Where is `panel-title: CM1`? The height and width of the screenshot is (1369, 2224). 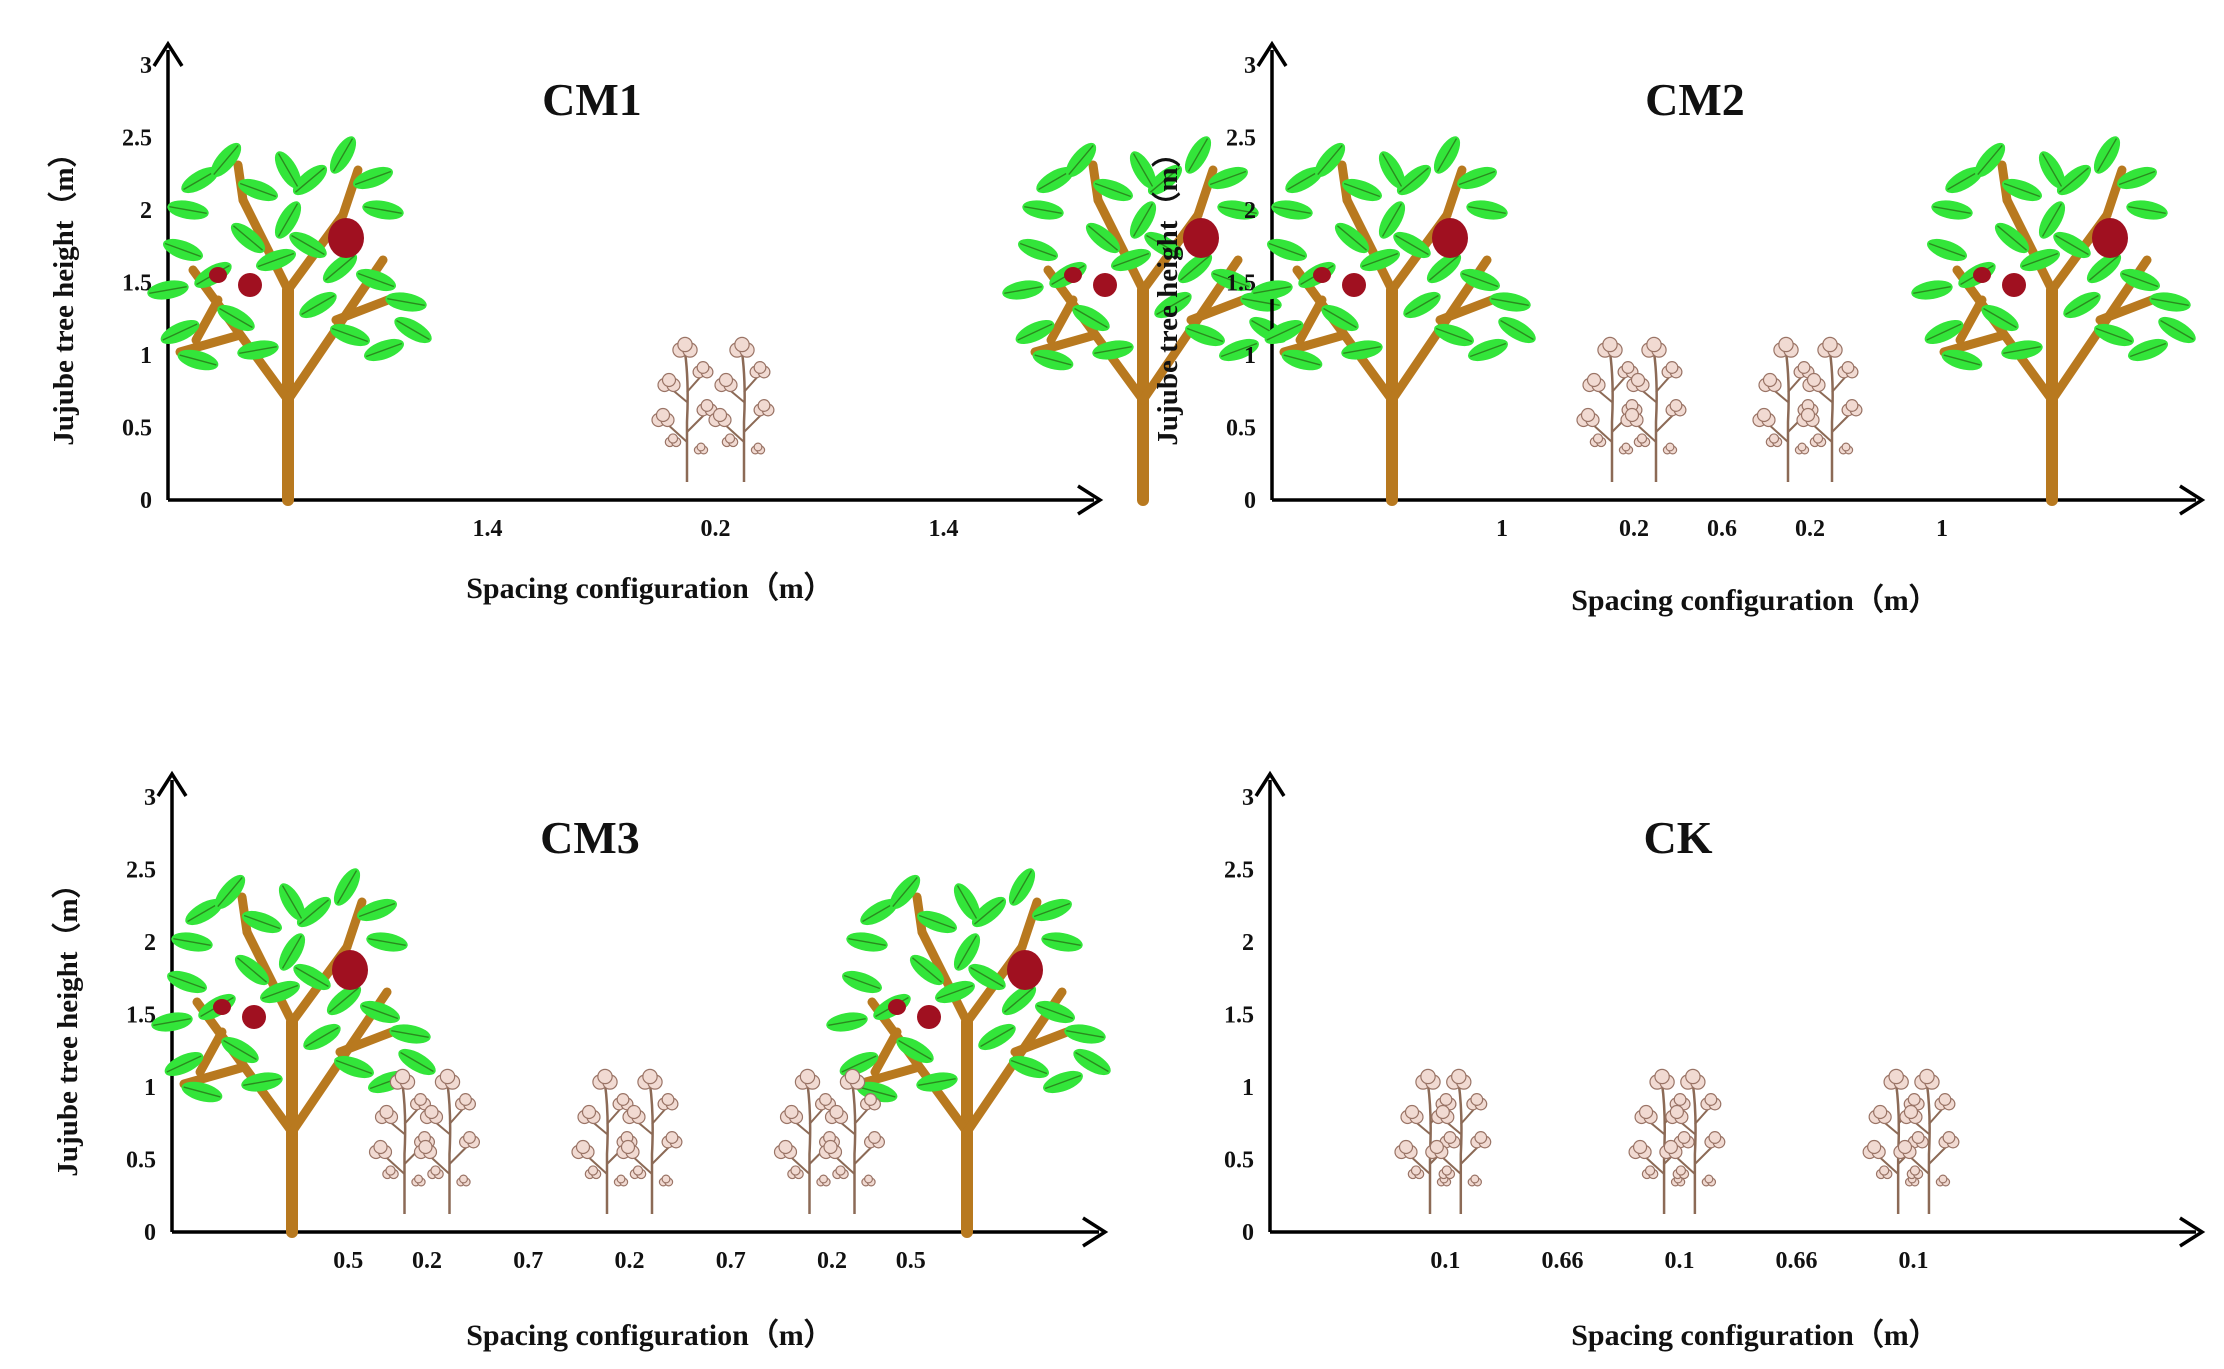
panel-title: CM1 is located at coordinates (592, 99).